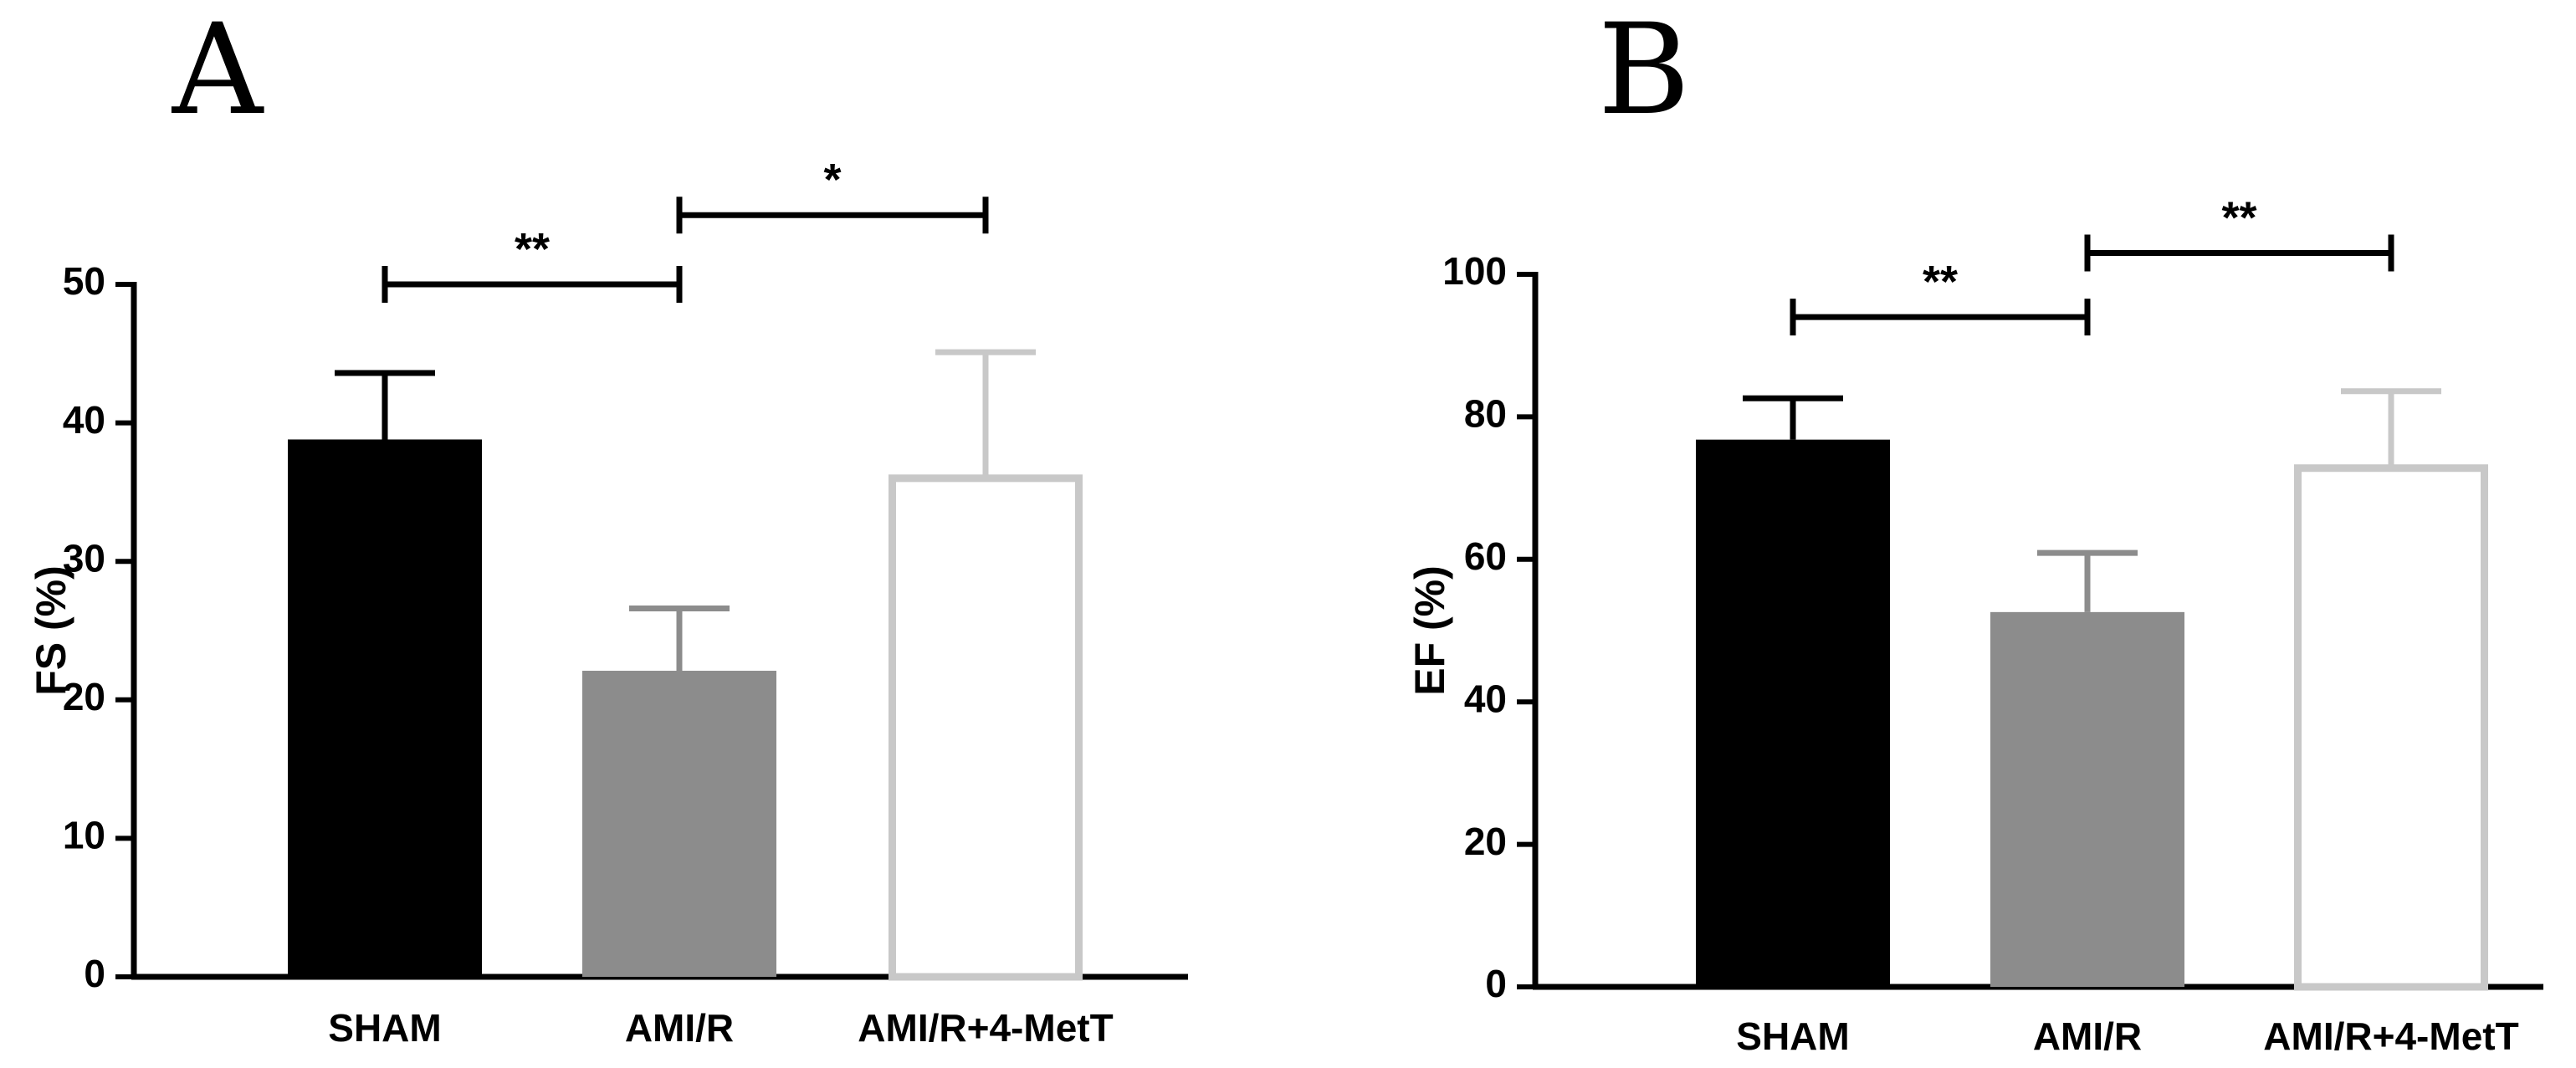  What do you see at coordinates (1486, 414) in the screenshot?
I see `y-tick-label: 80` at bounding box center [1486, 414].